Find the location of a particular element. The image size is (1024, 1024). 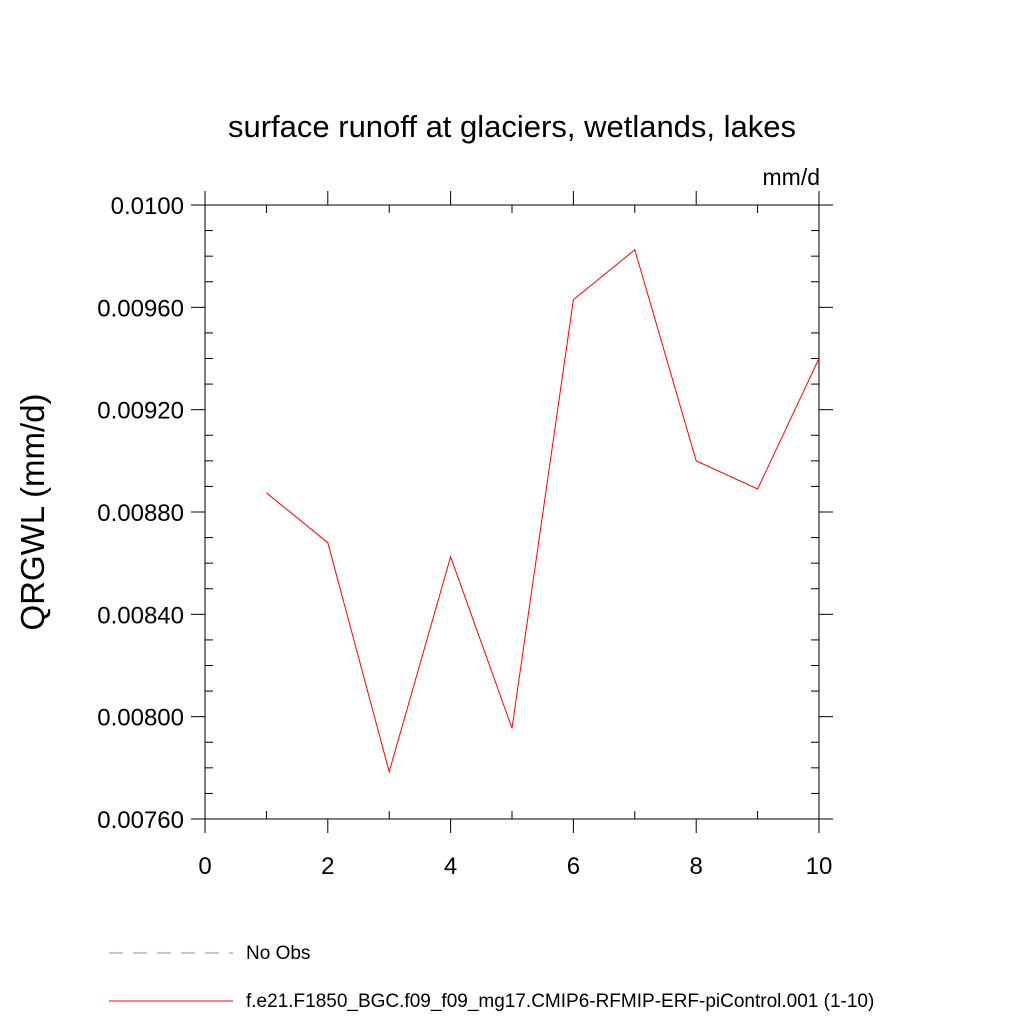

x-tick-label: 6 is located at coordinates (573, 866).